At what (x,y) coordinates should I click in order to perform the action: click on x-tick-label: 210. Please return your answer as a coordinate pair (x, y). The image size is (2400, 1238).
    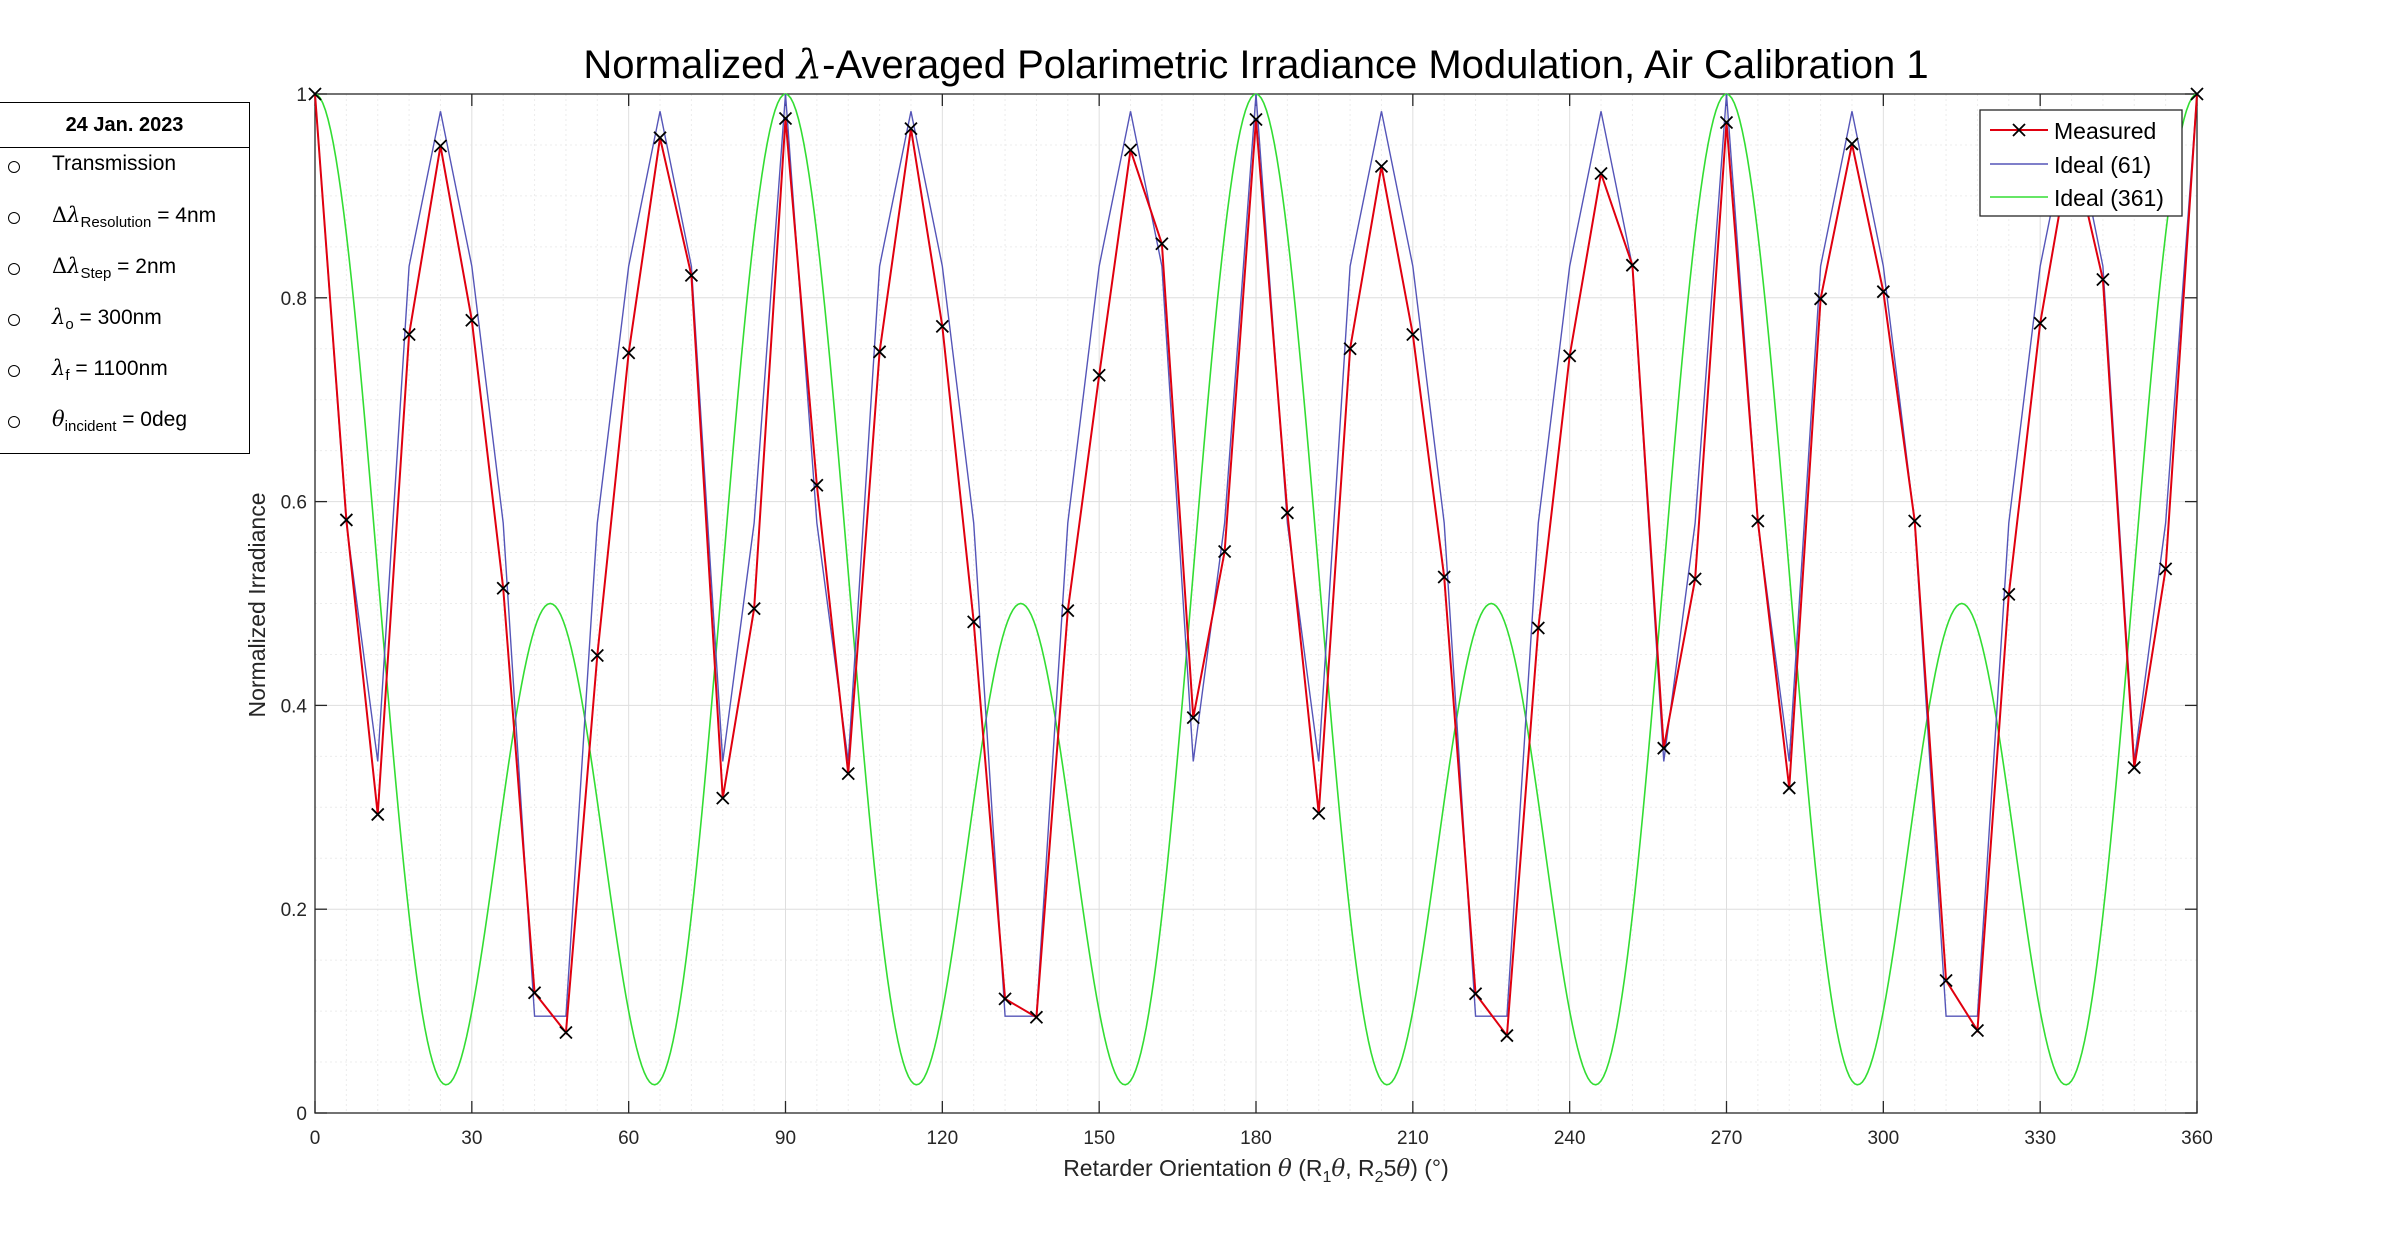
    Looking at the image, I should click on (1413, 1138).